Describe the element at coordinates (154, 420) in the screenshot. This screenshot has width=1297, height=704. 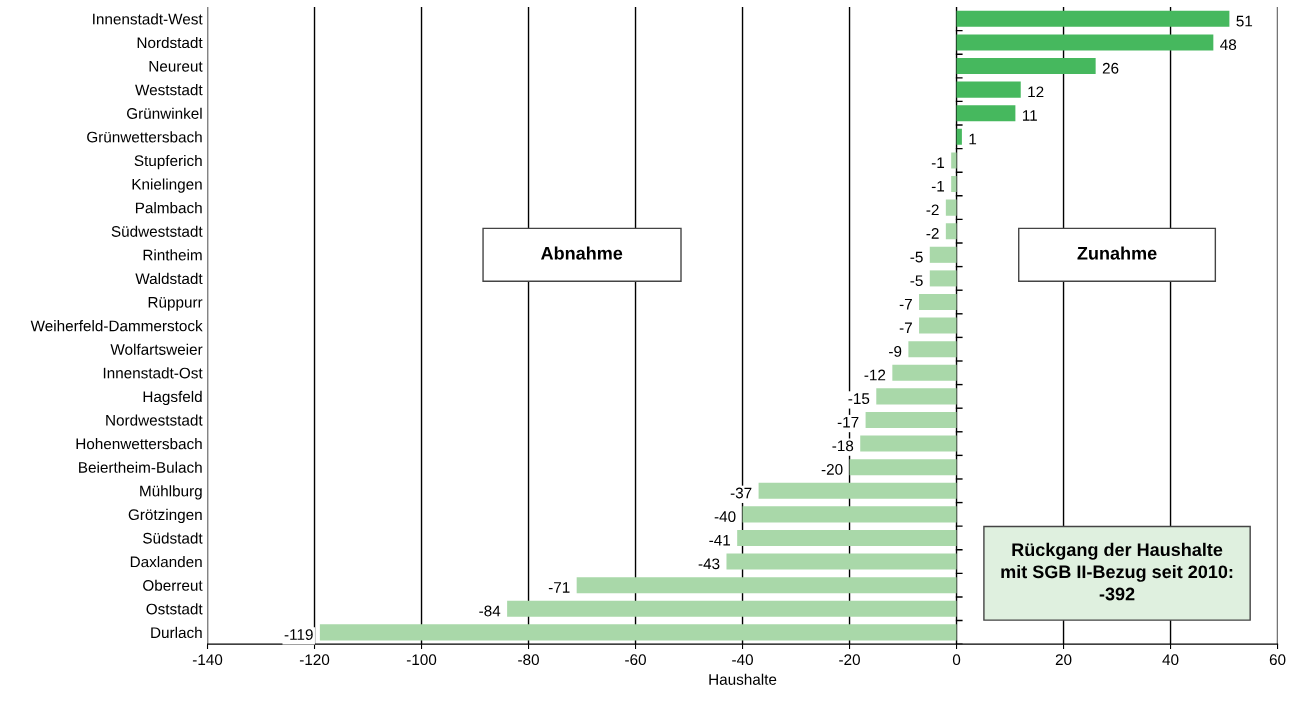
I see `y-tick-label: Nordweststadt` at that location.